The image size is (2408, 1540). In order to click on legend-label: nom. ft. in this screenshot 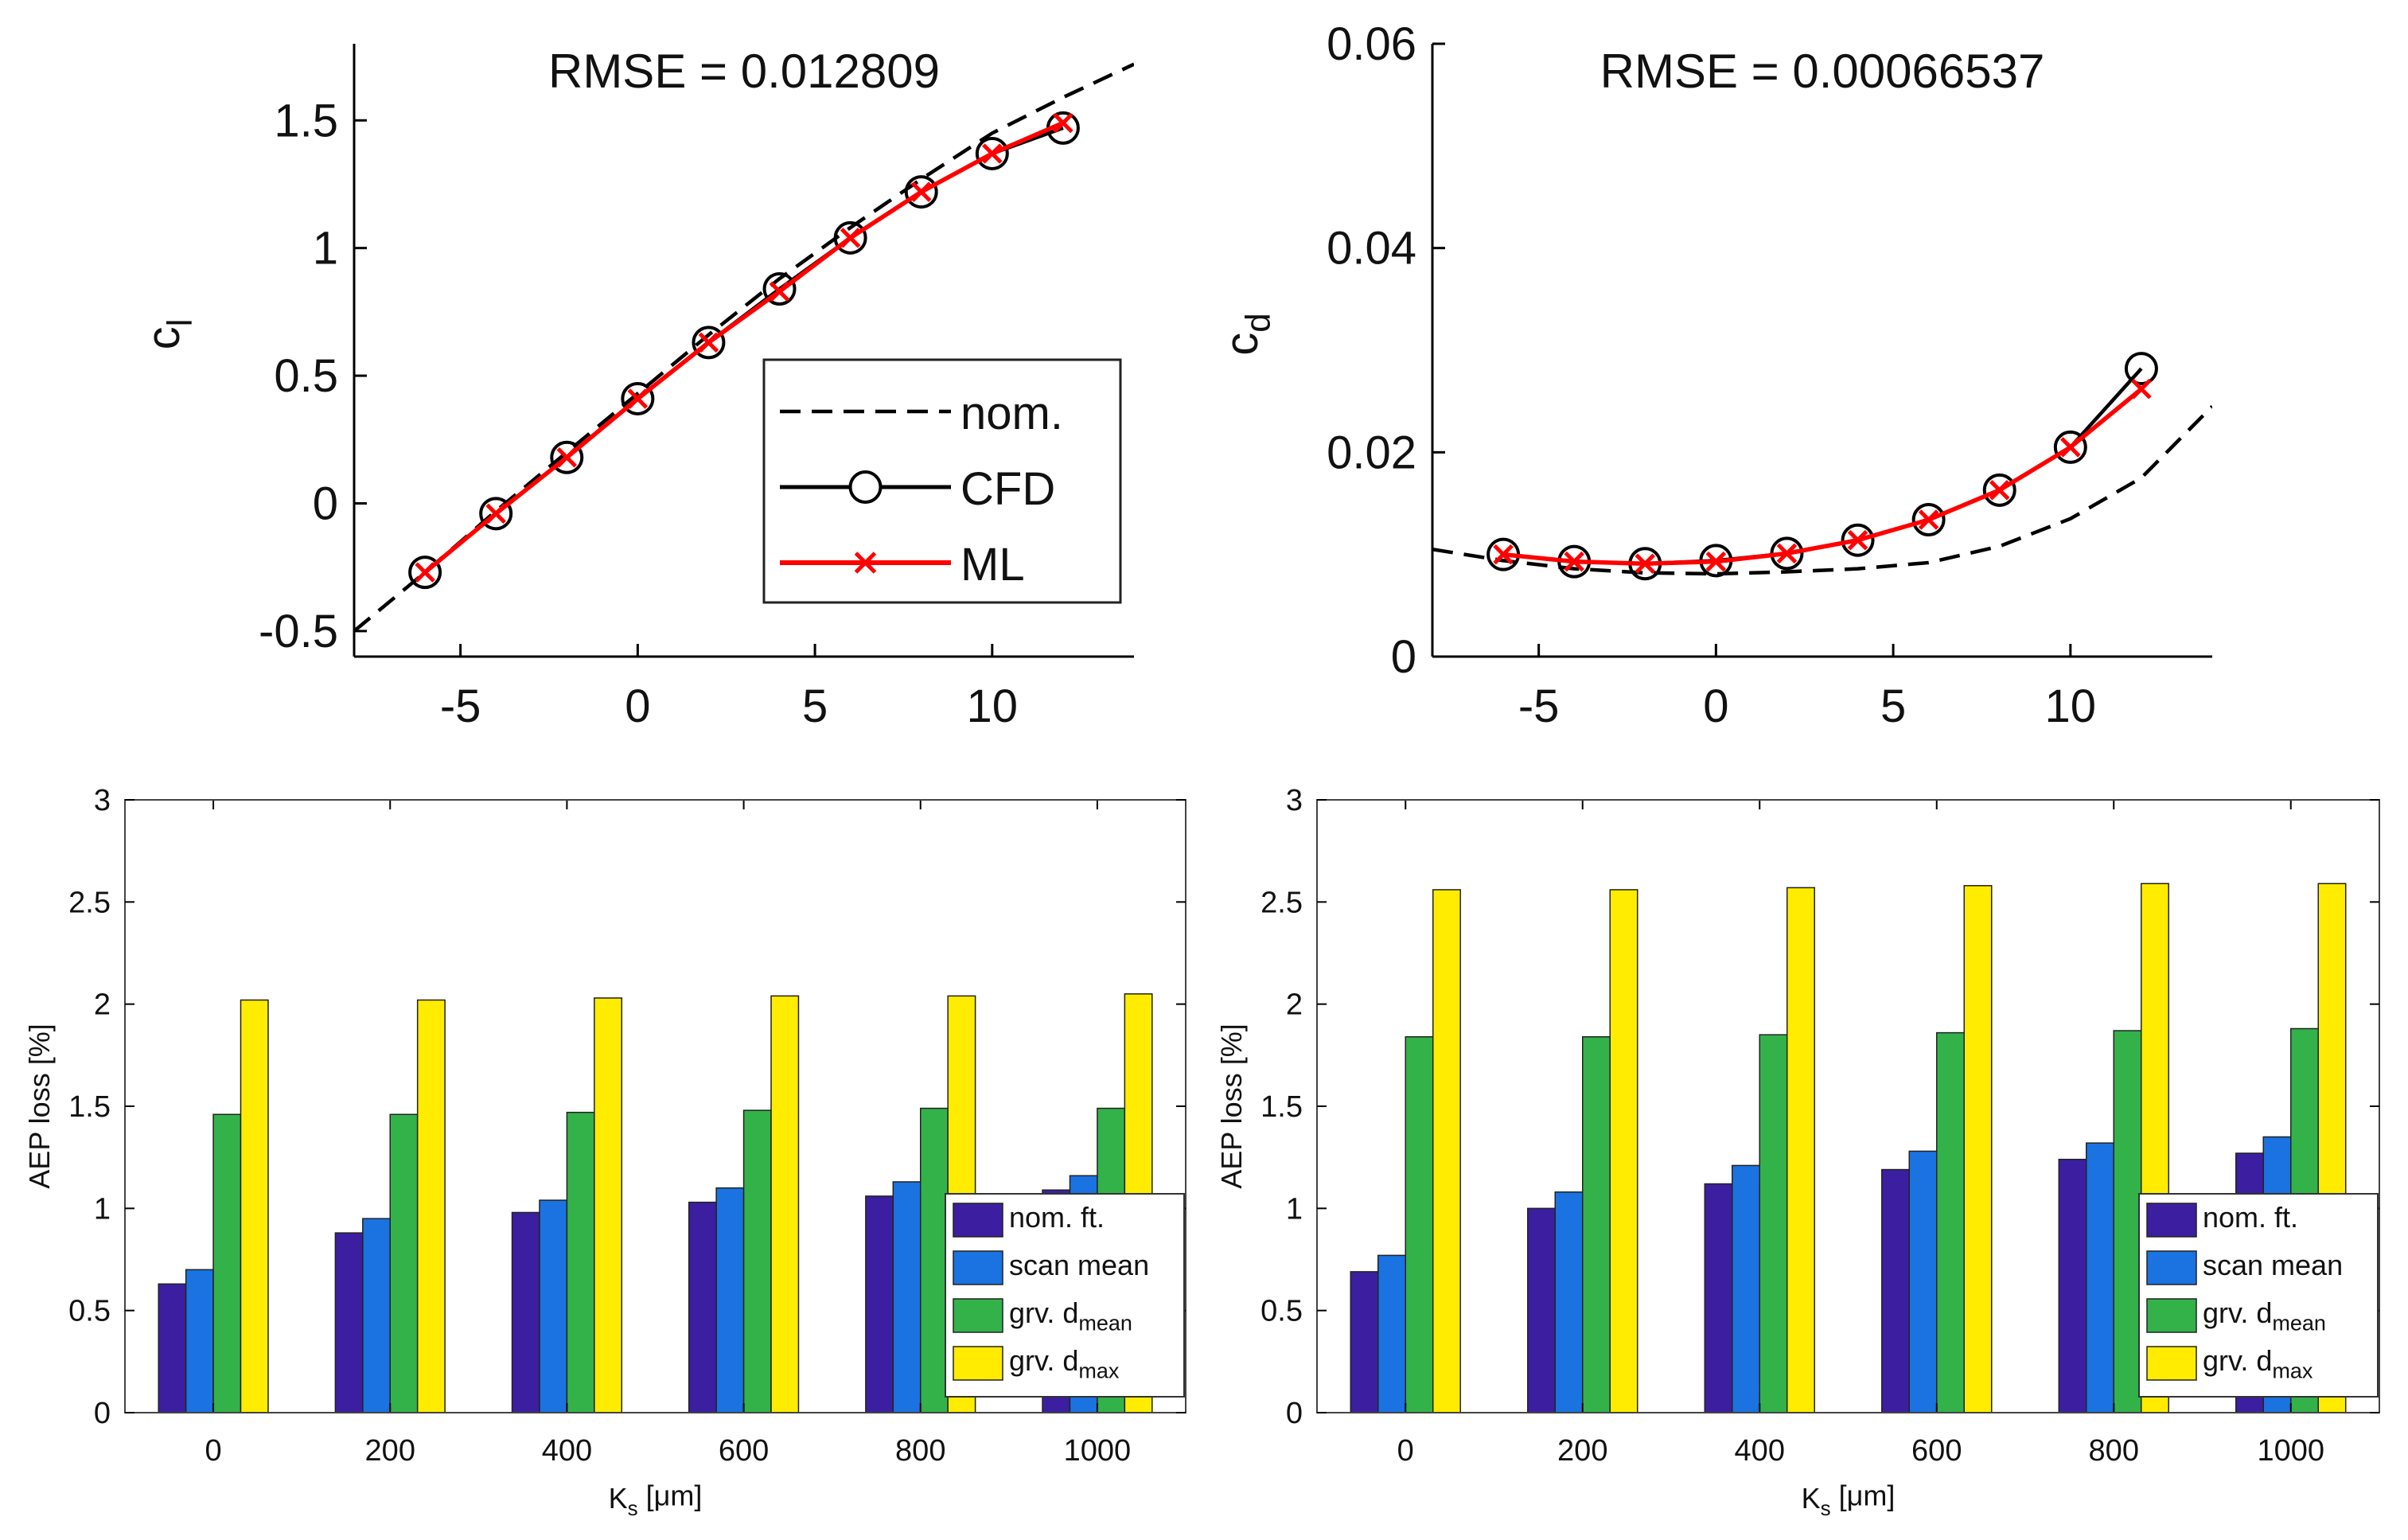, I will do `click(1057, 1218)`.